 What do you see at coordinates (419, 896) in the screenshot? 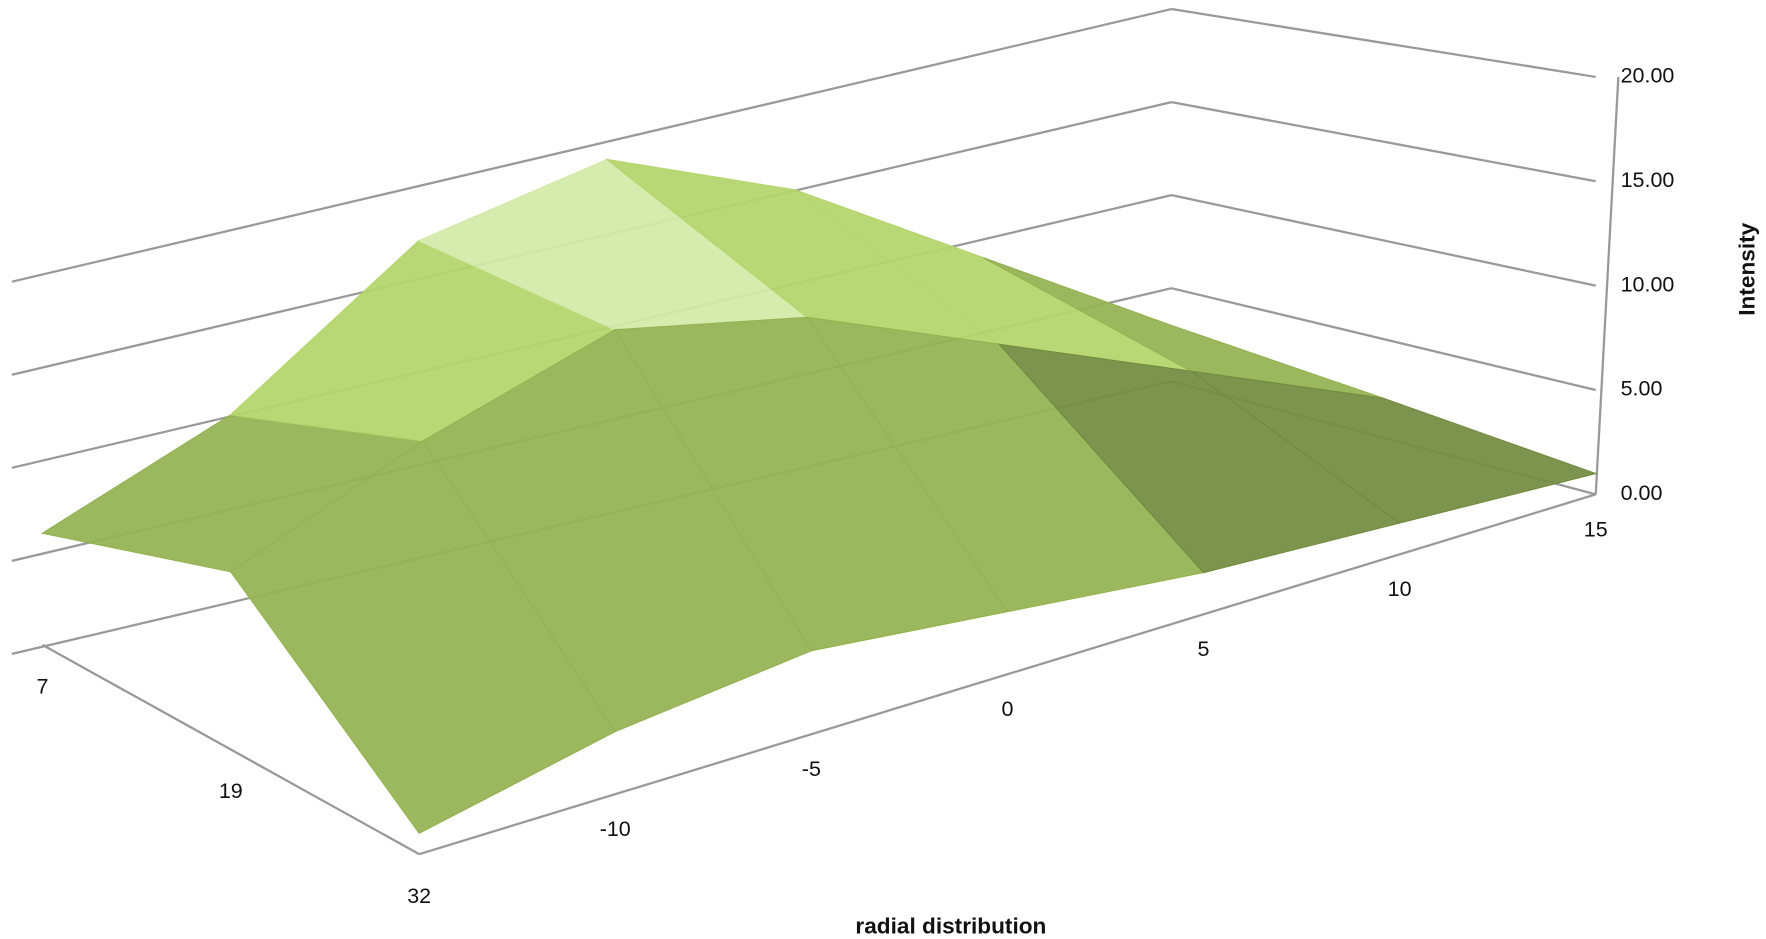
I see `depth-tick-label: 32` at bounding box center [419, 896].